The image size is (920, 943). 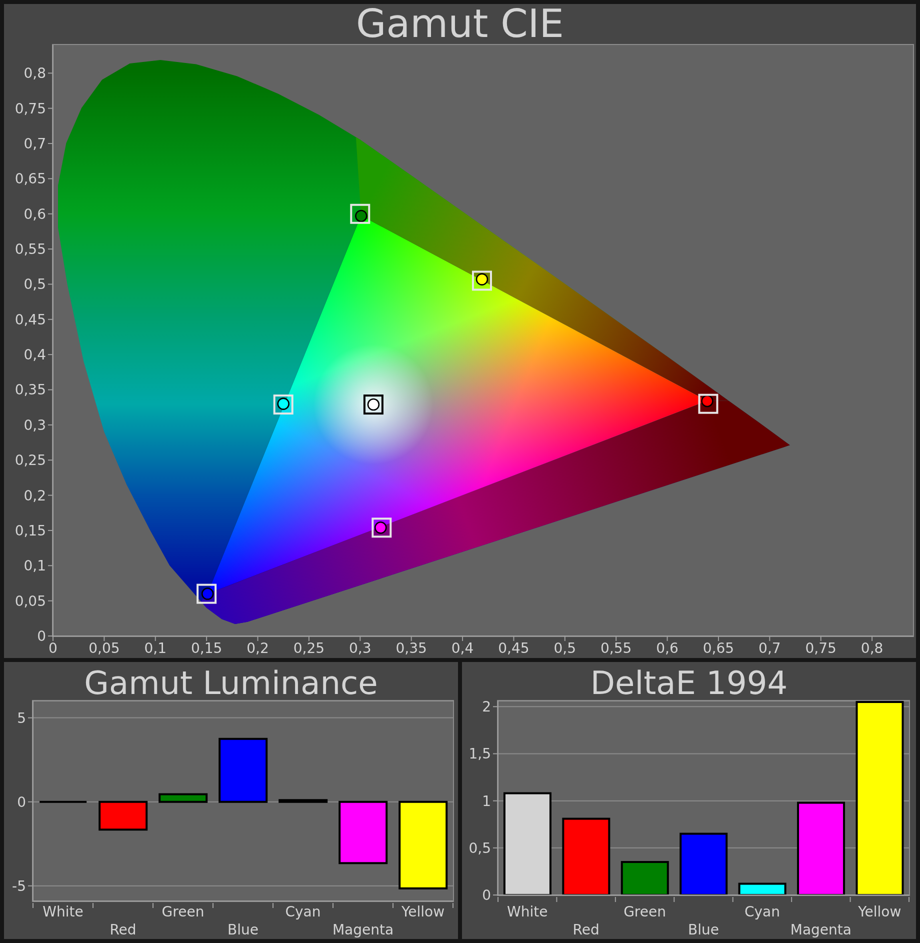 I want to click on x-tick-label: 0,15, so click(x=206, y=648).